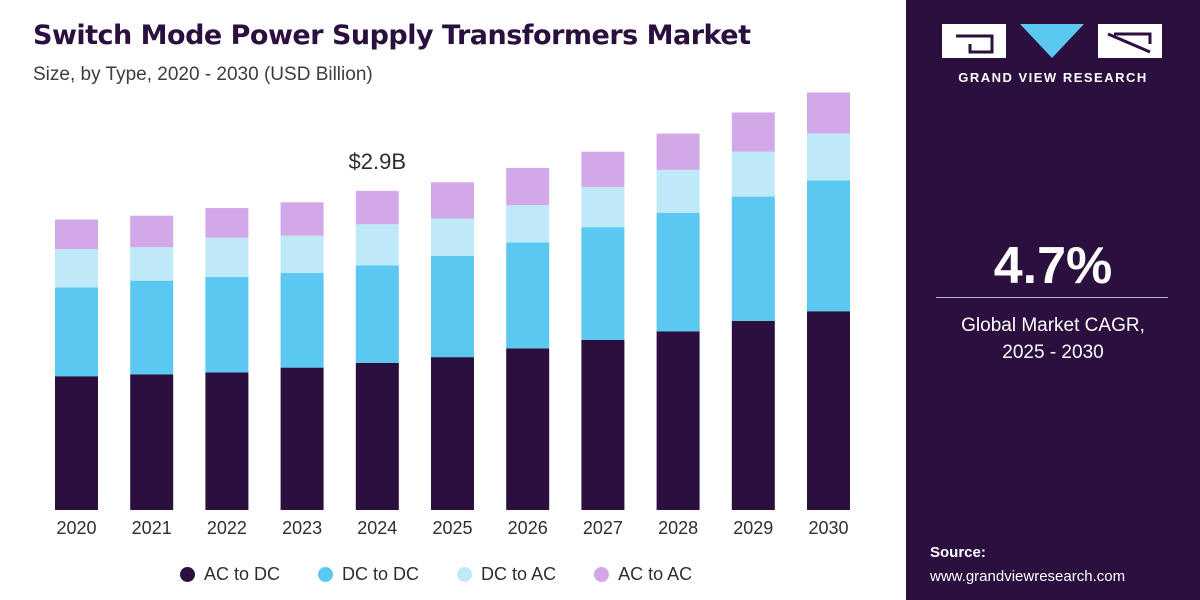 Image resolution: width=1200 pixels, height=600 pixels. What do you see at coordinates (227, 528) in the screenshot?
I see `x-tick-label-2022: 2022` at bounding box center [227, 528].